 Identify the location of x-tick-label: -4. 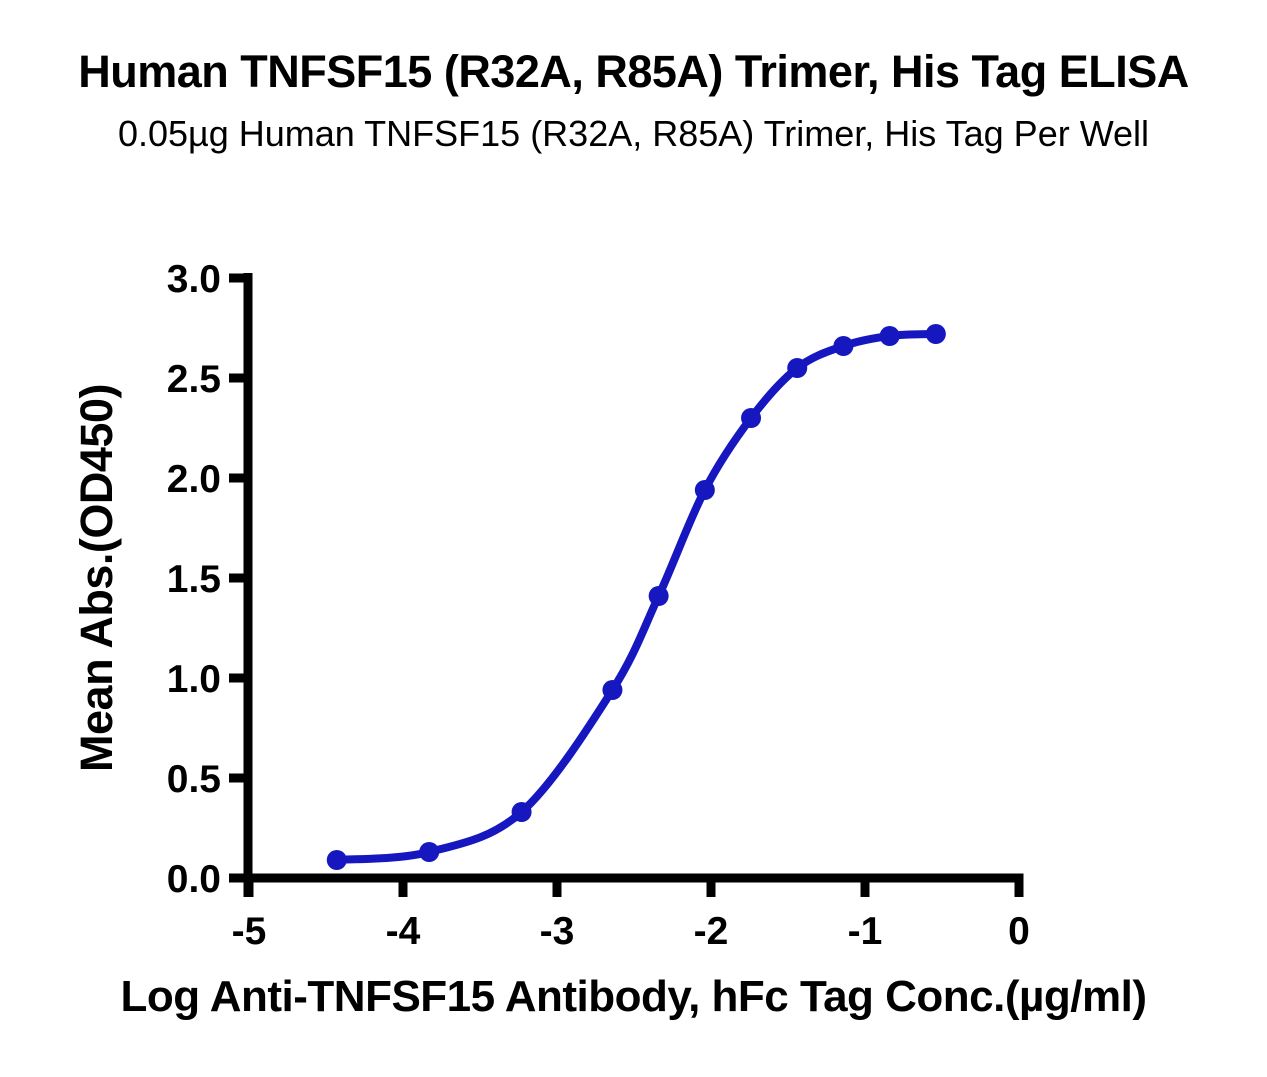
(403, 931).